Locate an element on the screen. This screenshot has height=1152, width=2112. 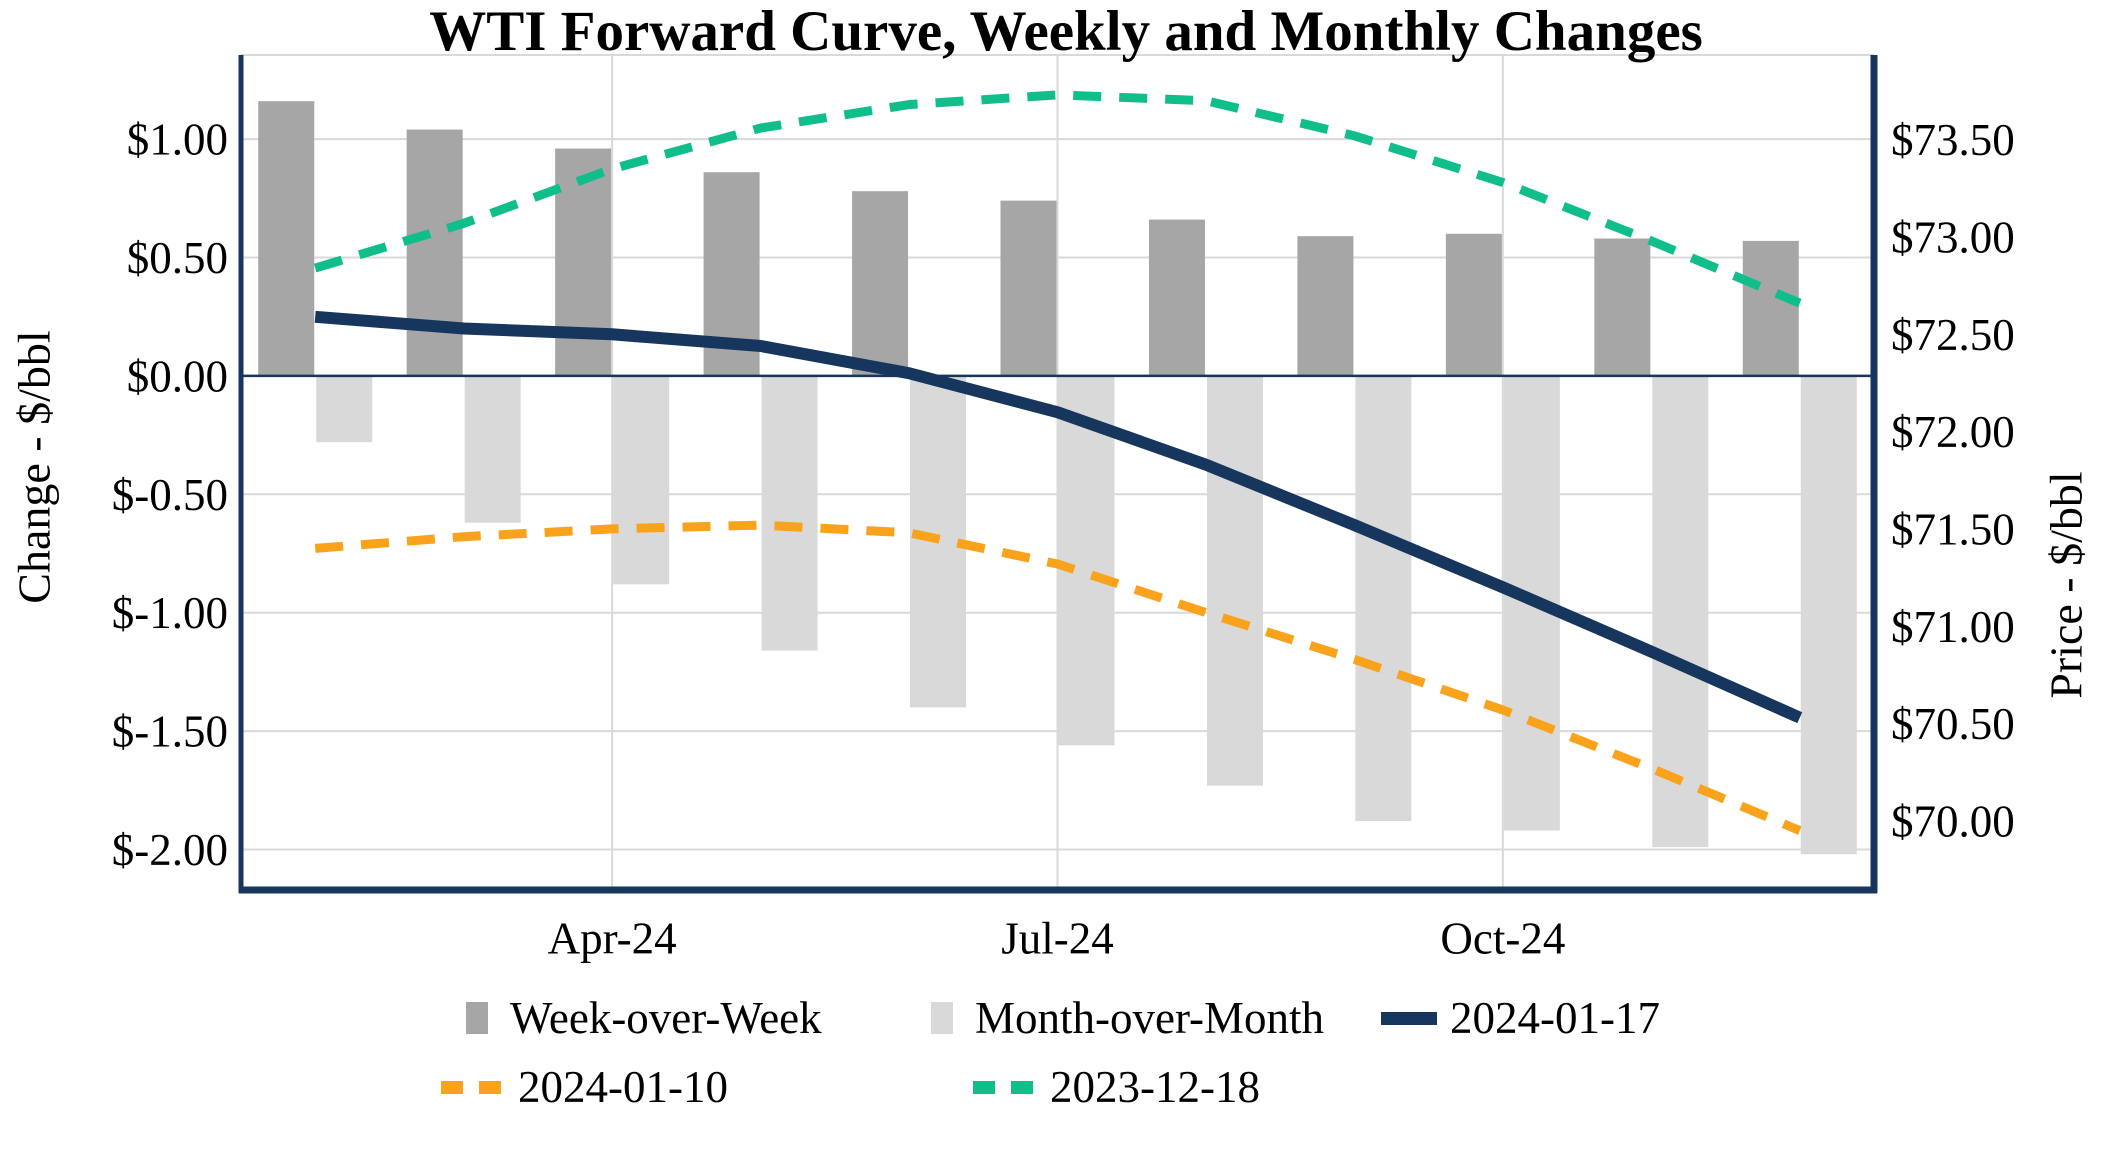
x-tick-label: Apr-24 is located at coordinates (612, 939).